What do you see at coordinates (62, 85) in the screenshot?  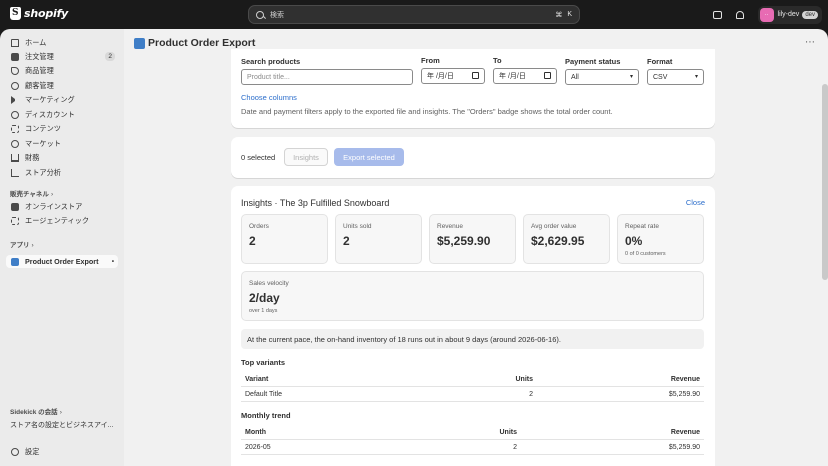 I see `sidebar-item-customers: 顧客管理` at bounding box center [62, 85].